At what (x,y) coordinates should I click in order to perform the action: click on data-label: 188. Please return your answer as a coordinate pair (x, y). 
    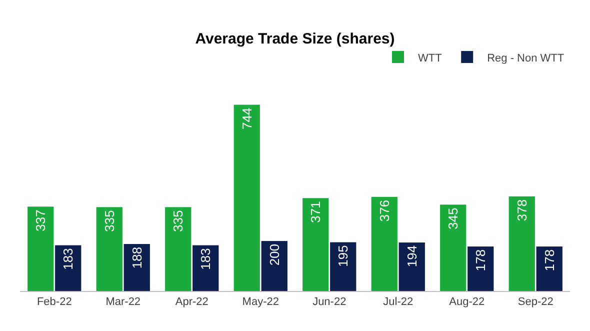
    Looking at the image, I should click on (136, 257).